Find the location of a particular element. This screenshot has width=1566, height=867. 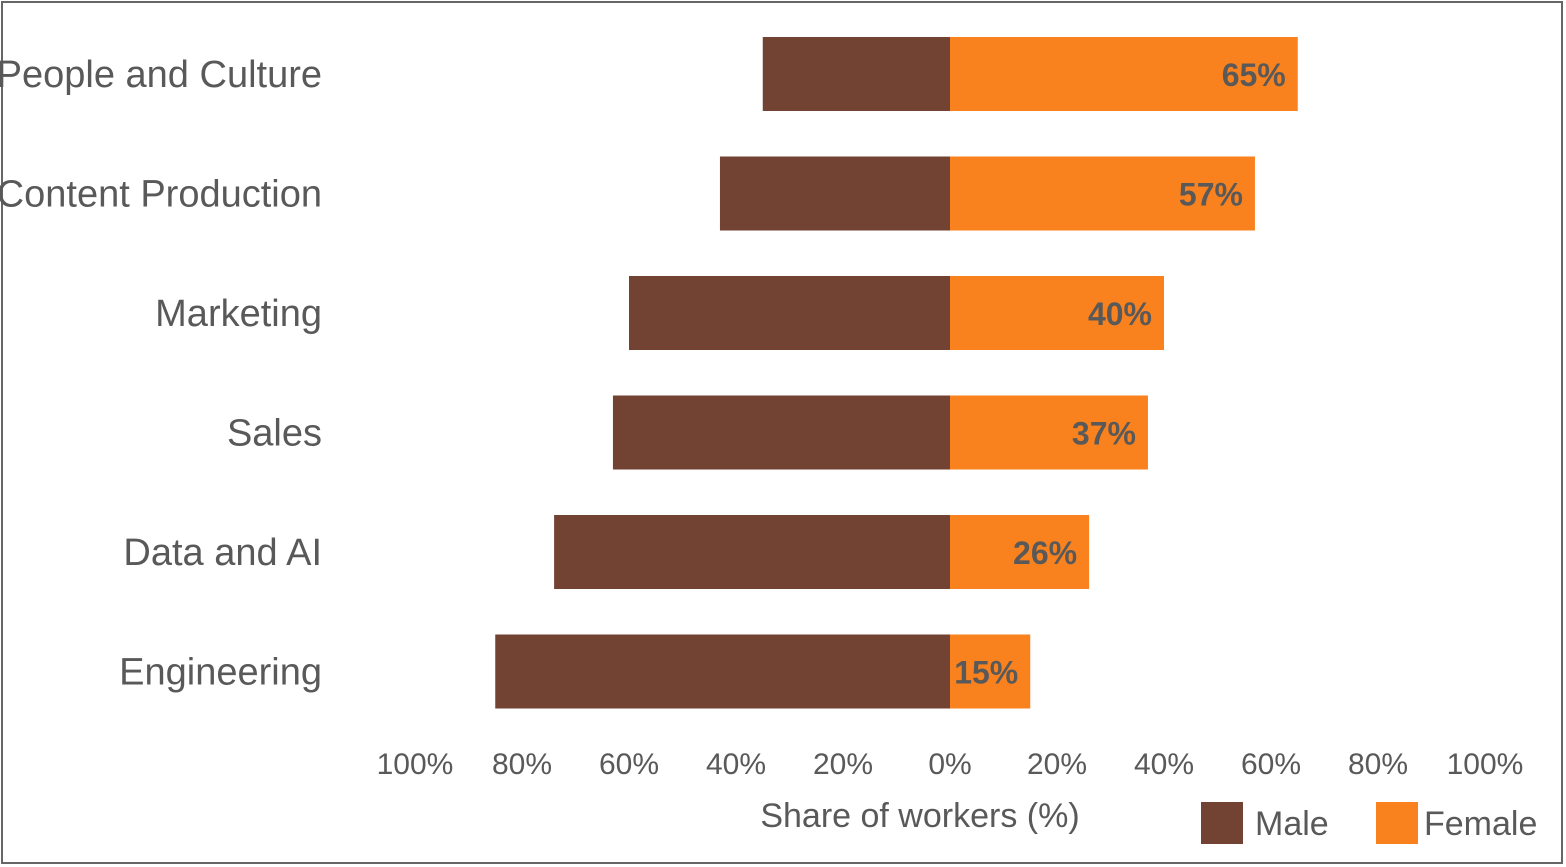

bar-male-data-and-ai is located at coordinates (752, 552).